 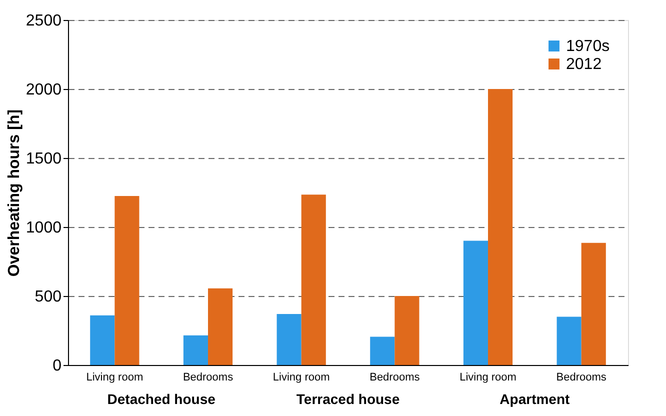 I want to click on text: Detached house, so click(x=161, y=399).